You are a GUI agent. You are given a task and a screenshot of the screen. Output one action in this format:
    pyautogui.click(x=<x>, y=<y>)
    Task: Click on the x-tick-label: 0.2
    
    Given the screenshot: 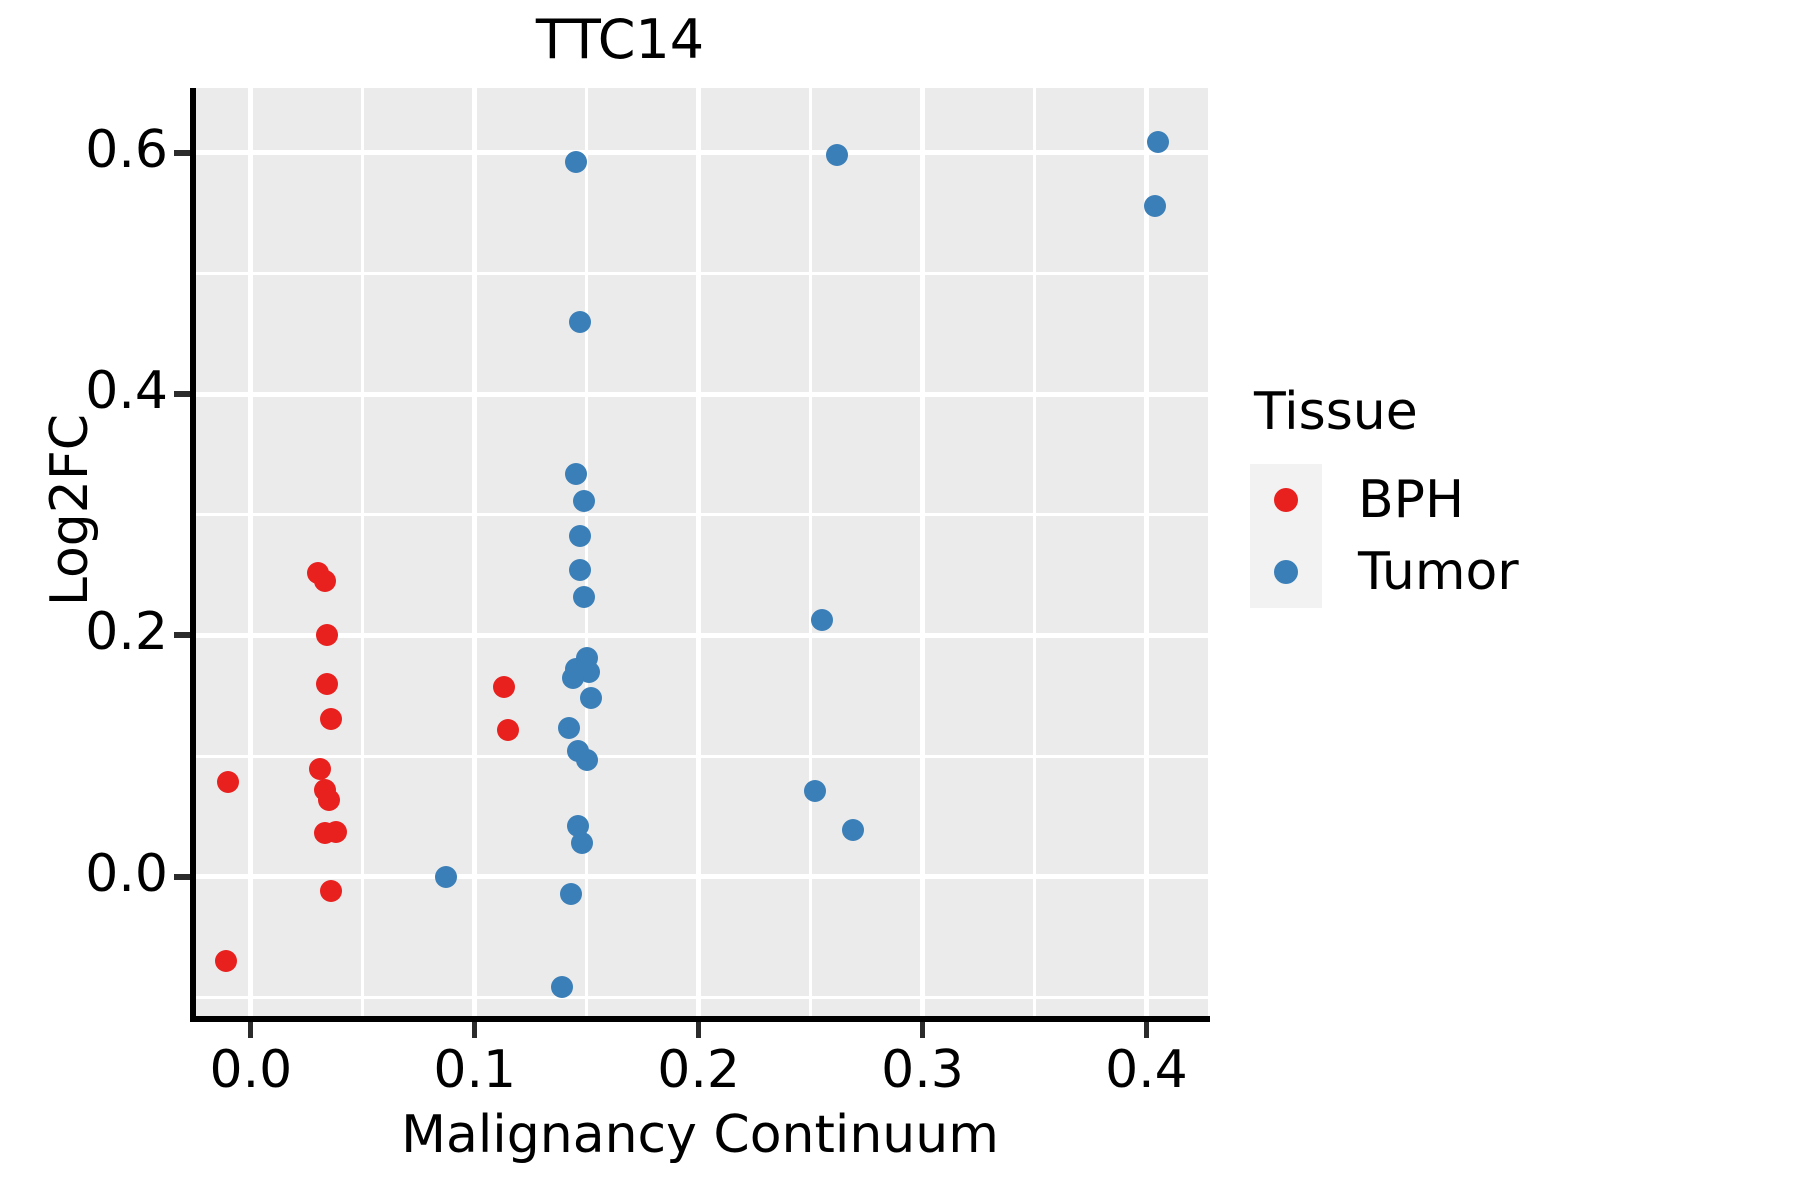 What is the action you would take?
    pyautogui.click(x=698, y=1070)
    